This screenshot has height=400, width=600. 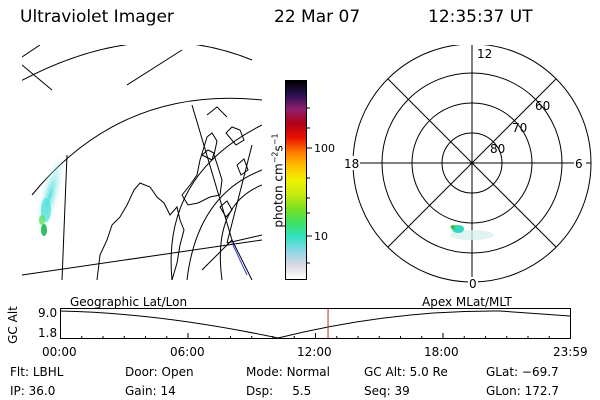 What do you see at coordinates (497, 149) in the screenshot?
I see `mlat-label-80: 80` at bounding box center [497, 149].